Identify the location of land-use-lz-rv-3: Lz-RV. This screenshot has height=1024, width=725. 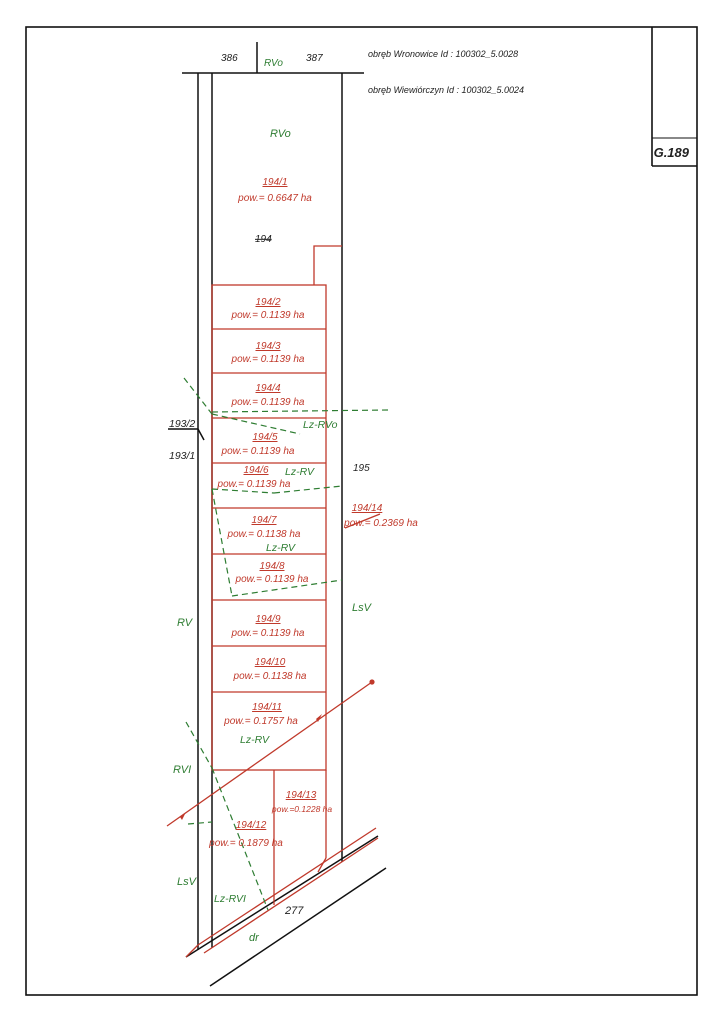
(255, 740).